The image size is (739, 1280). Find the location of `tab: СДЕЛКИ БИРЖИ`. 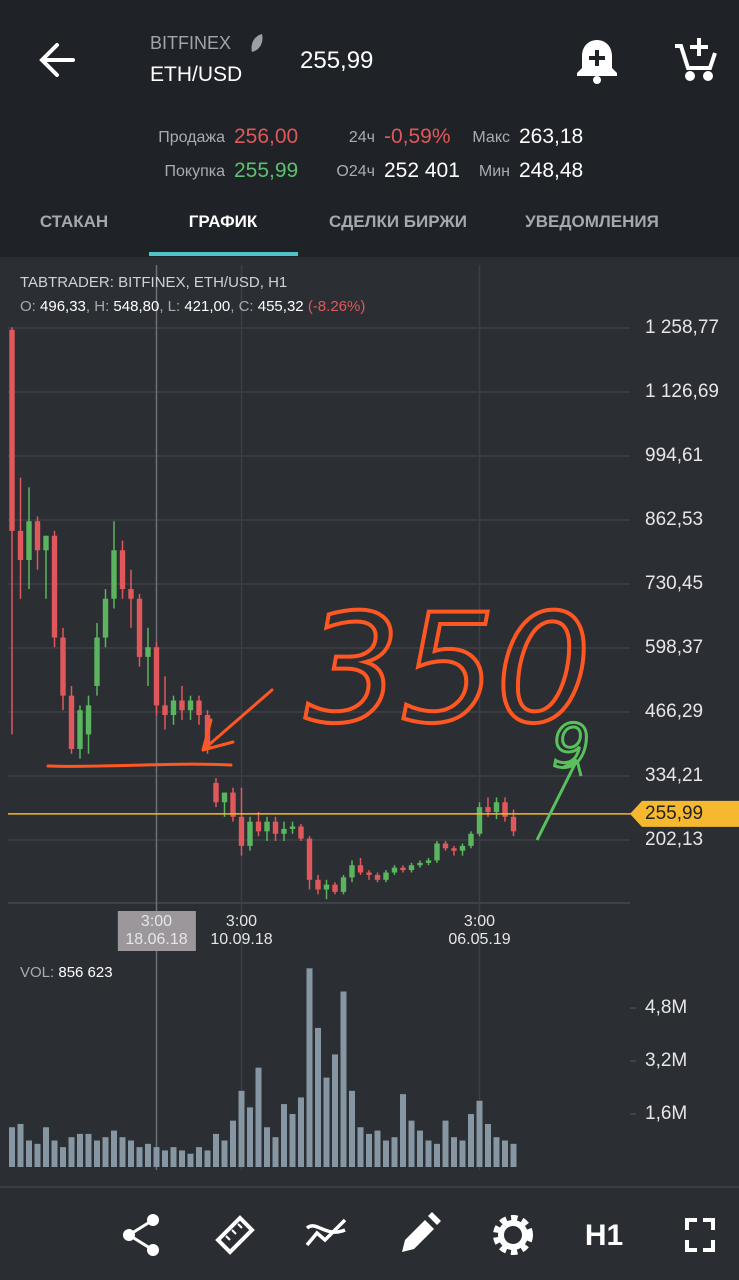

tab: СДЕЛКИ БИРЖИ is located at coordinates (398, 221).